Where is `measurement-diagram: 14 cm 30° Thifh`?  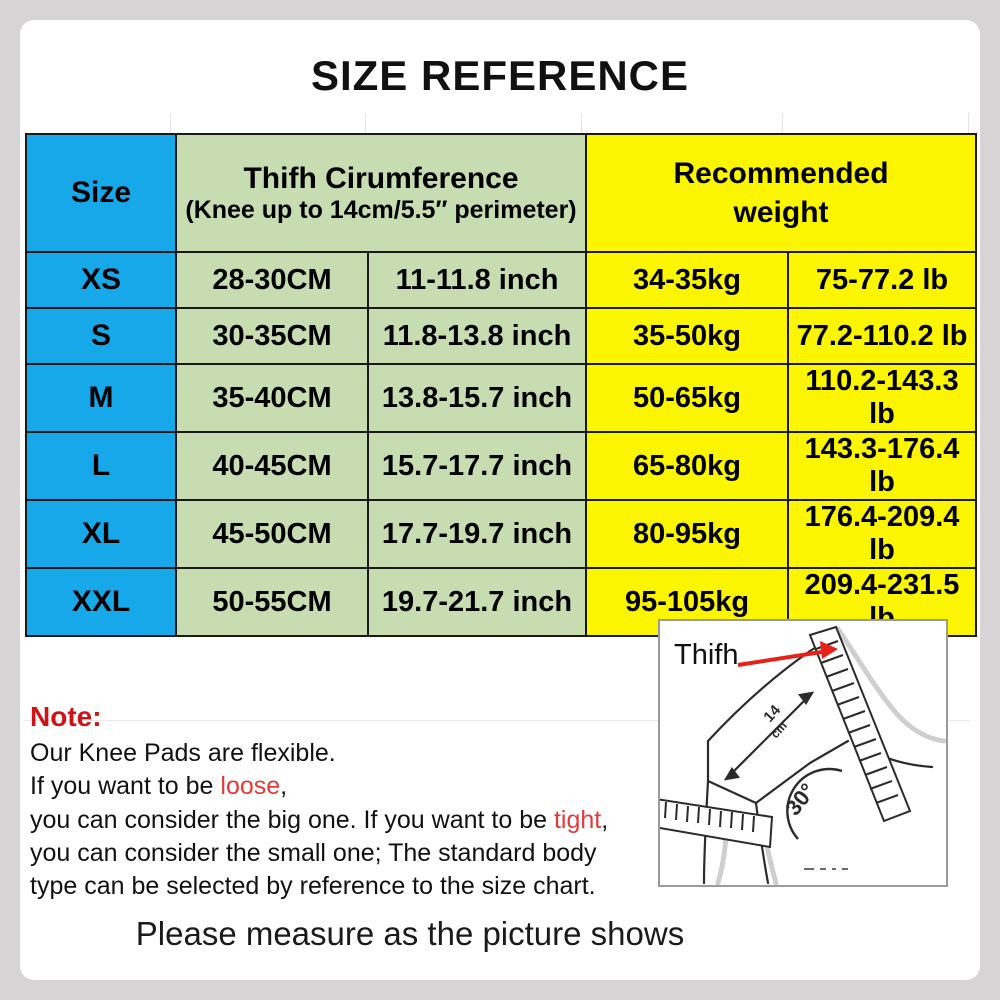
measurement-diagram: 14 cm 30° Thifh is located at coordinates (803, 753).